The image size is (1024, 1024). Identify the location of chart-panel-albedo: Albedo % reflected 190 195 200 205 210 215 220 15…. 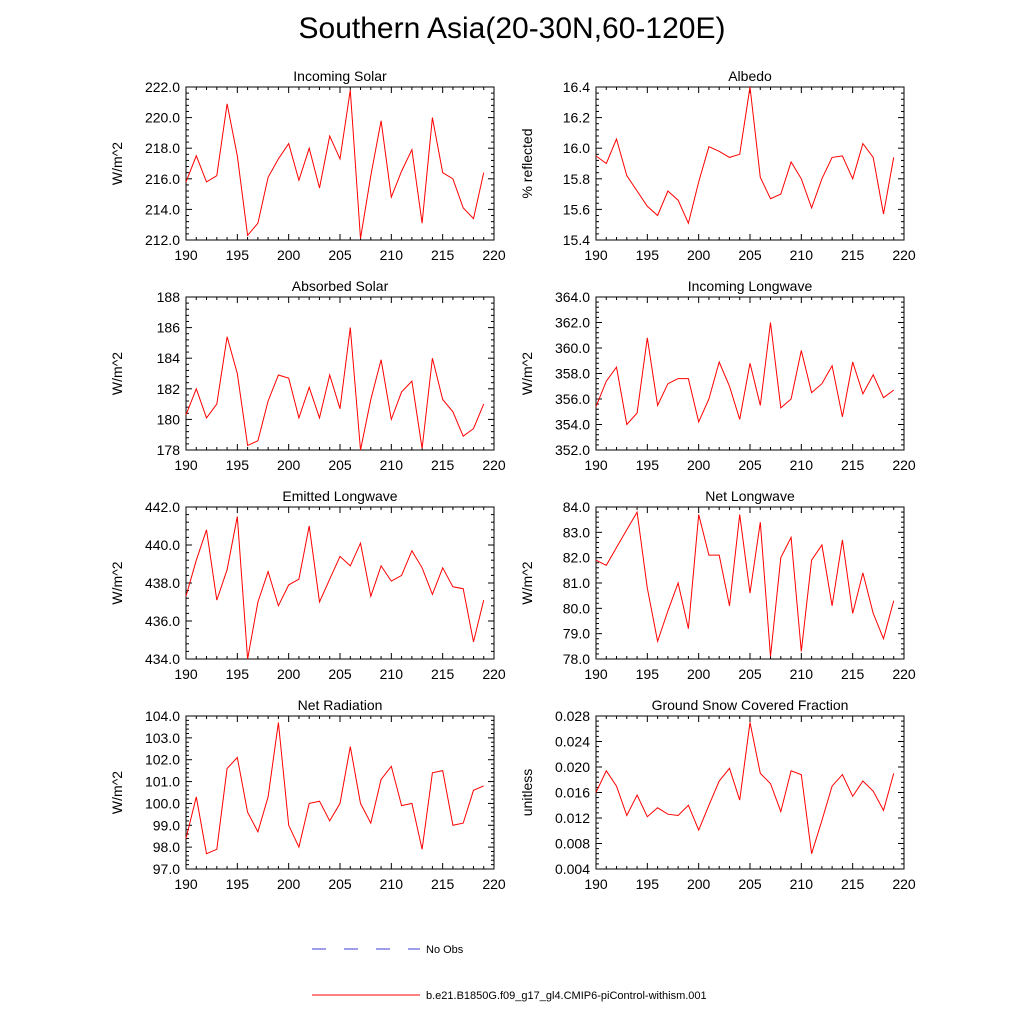
(717, 165).